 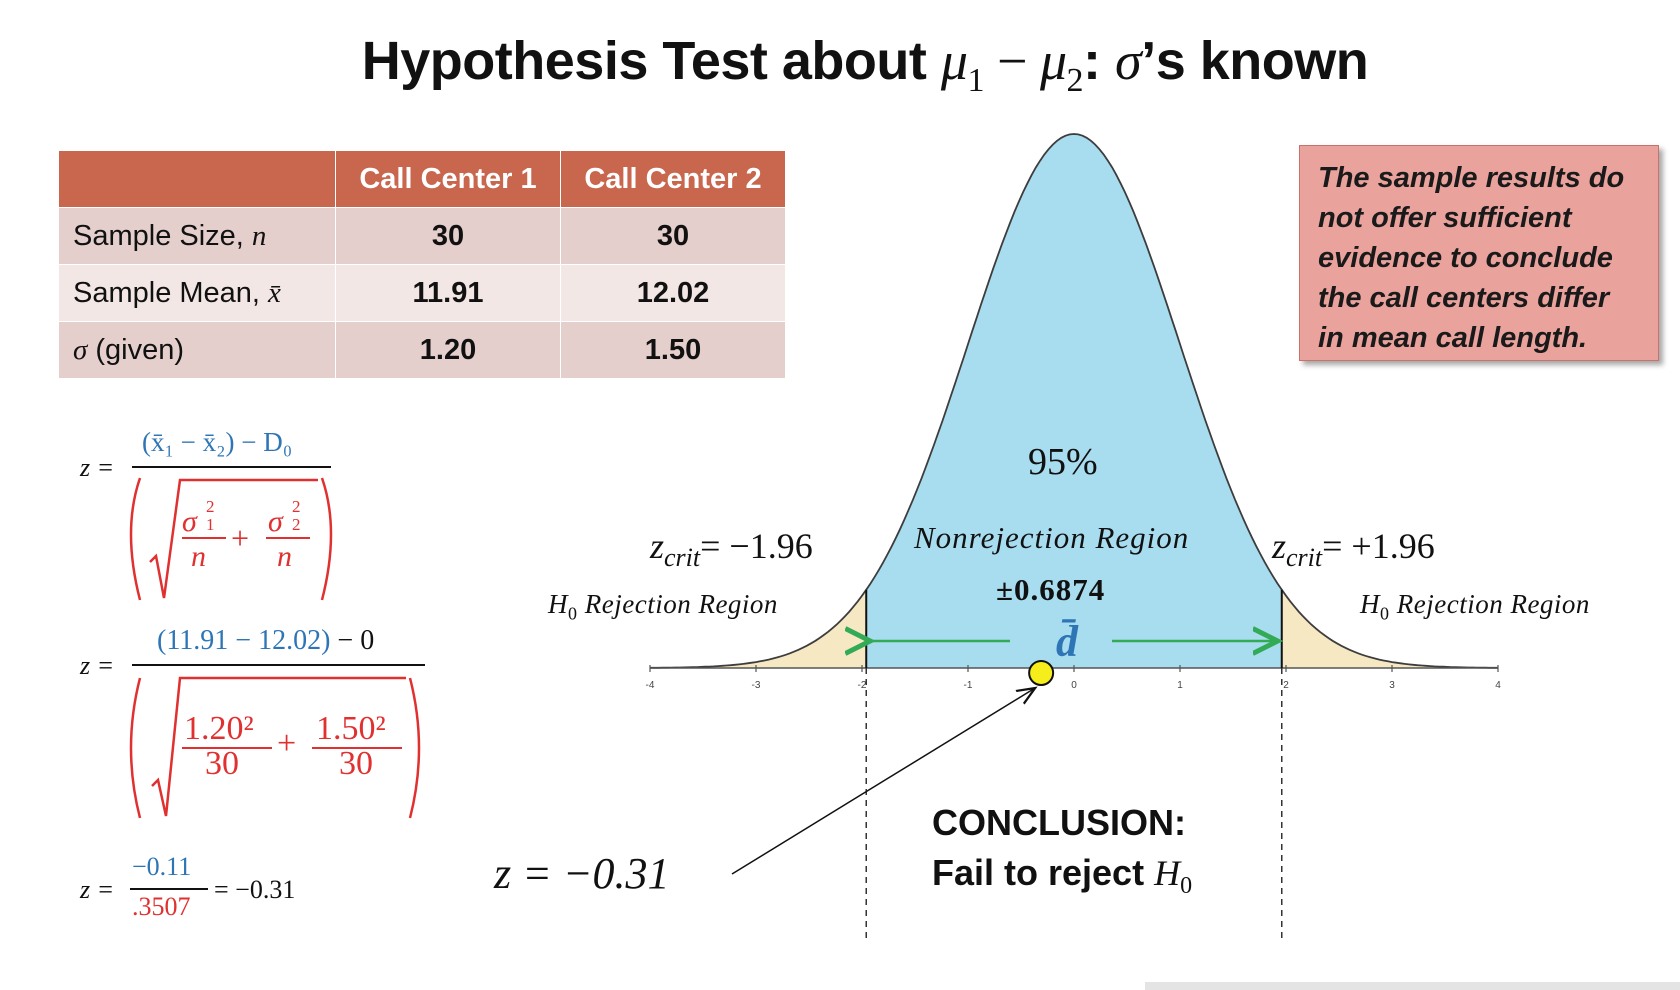 What do you see at coordinates (1073, 678) in the screenshot?
I see `x-axis-ticks: -4 -3 -2 -1 0 1 2 3 4` at bounding box center [1073, 678].